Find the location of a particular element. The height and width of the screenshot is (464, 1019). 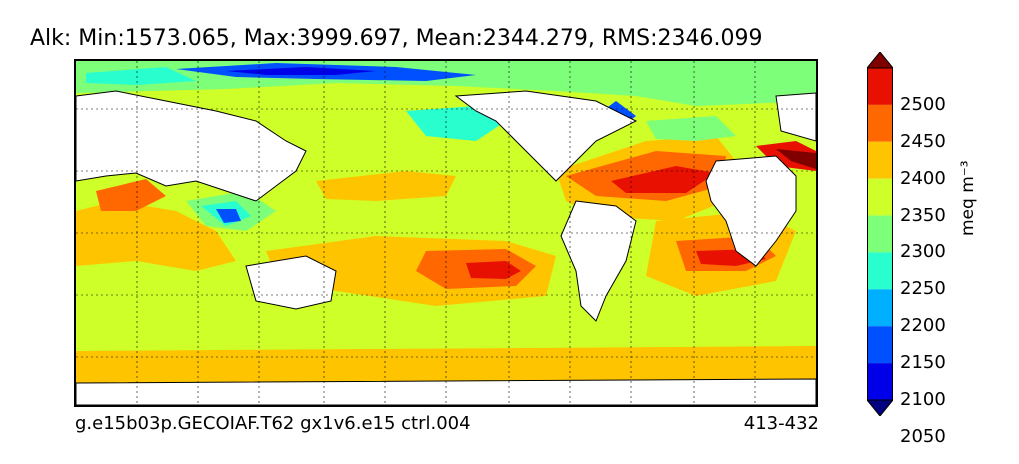

arabian-sea-orange is located at coordinates (131, 195).